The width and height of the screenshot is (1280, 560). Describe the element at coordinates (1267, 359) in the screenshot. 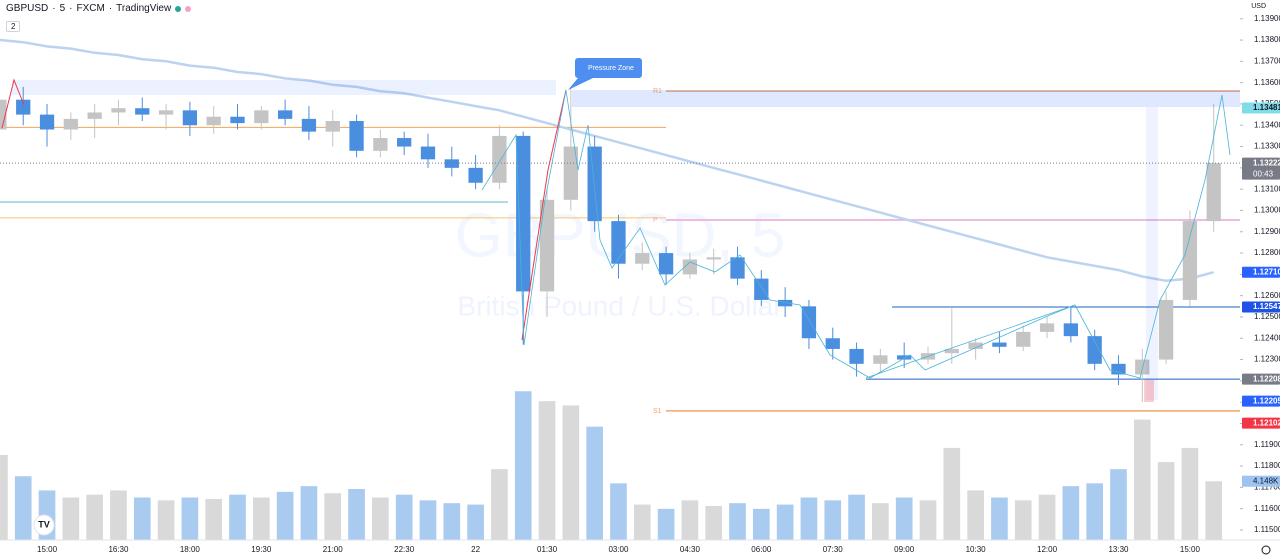

I see `y-tick-label: 1.12300` at that location.